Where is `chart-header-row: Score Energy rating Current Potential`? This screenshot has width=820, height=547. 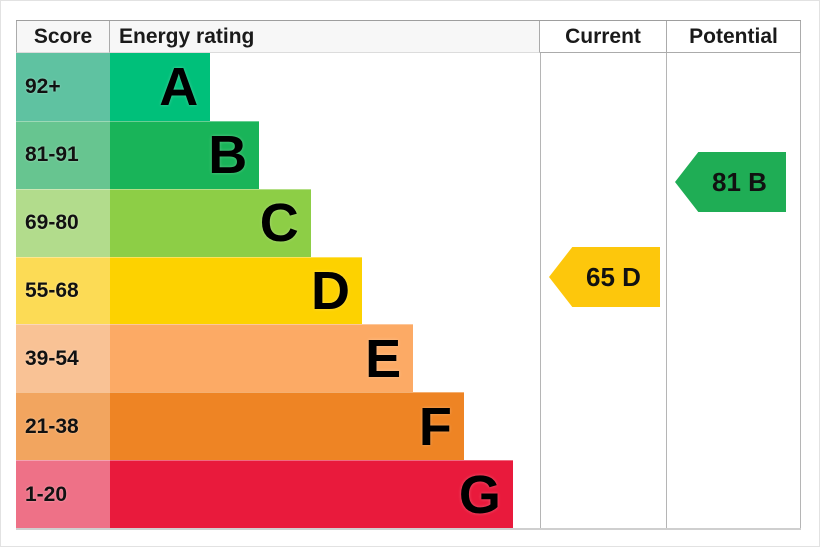
chart-header-row: Score Energy rating Current Potential is located at coordinates (408, 36).